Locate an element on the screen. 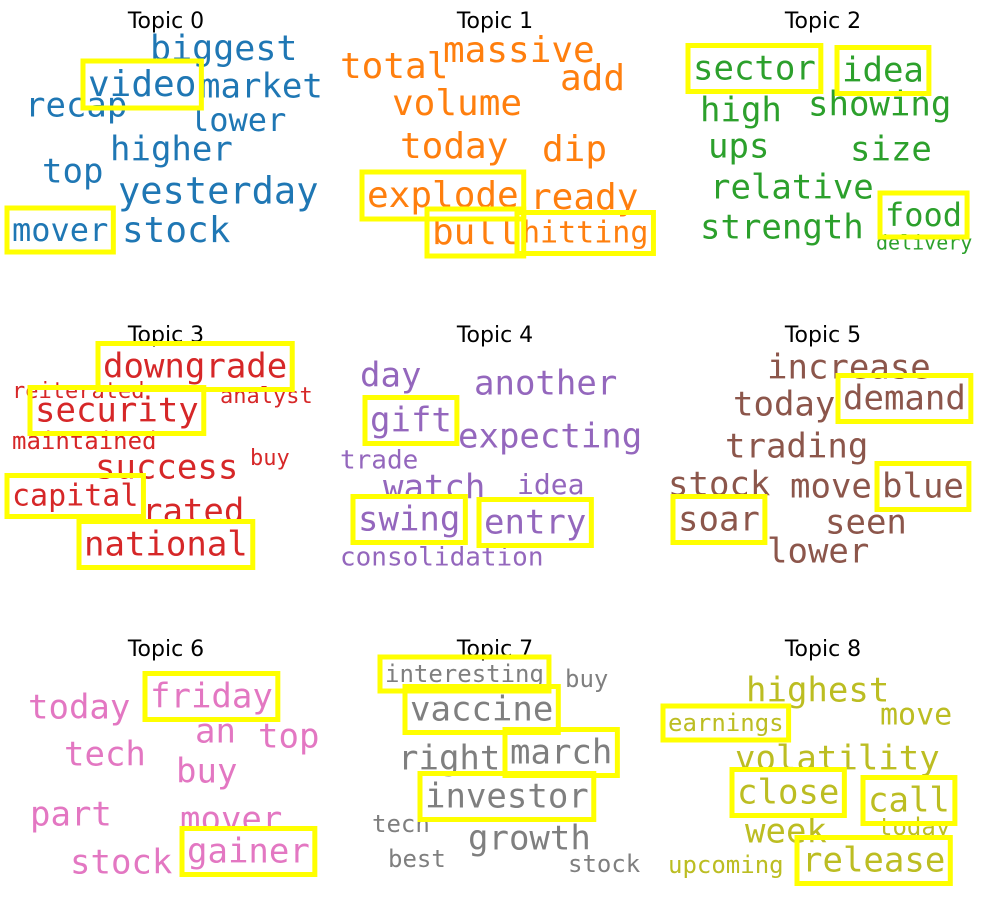  panel-title: Topic 4 is located at coordinates (494, 335).